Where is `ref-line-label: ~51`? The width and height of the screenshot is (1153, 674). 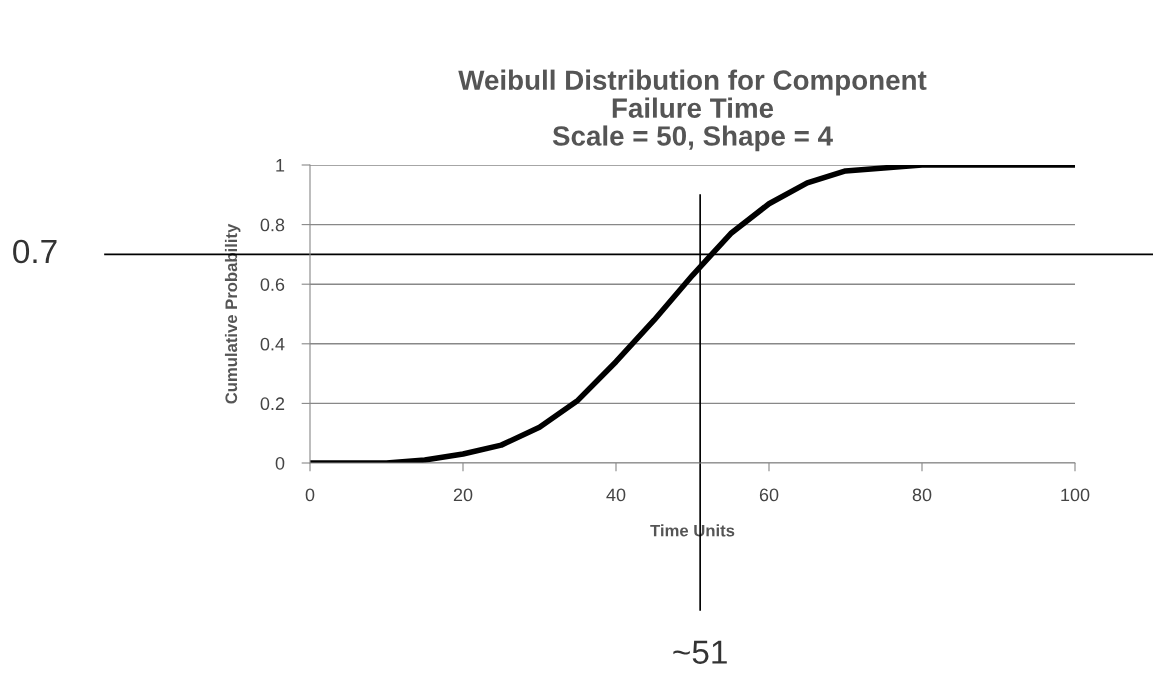
ref-line-label: ~51 is located at coordinates (700, 652).